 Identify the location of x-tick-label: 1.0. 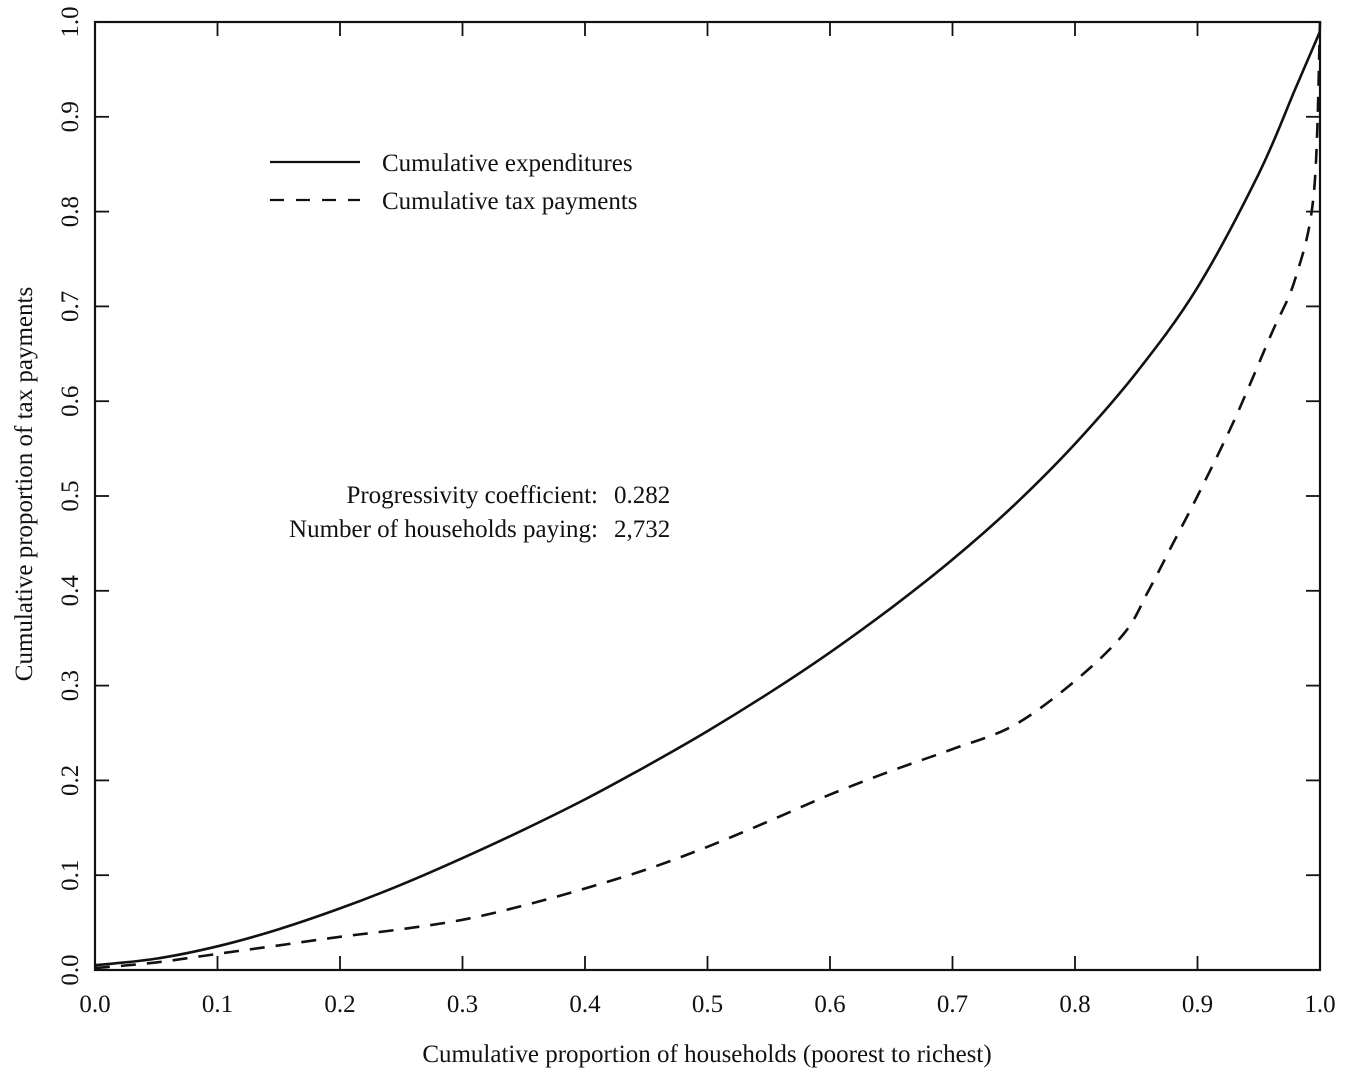
(1319, 1004).